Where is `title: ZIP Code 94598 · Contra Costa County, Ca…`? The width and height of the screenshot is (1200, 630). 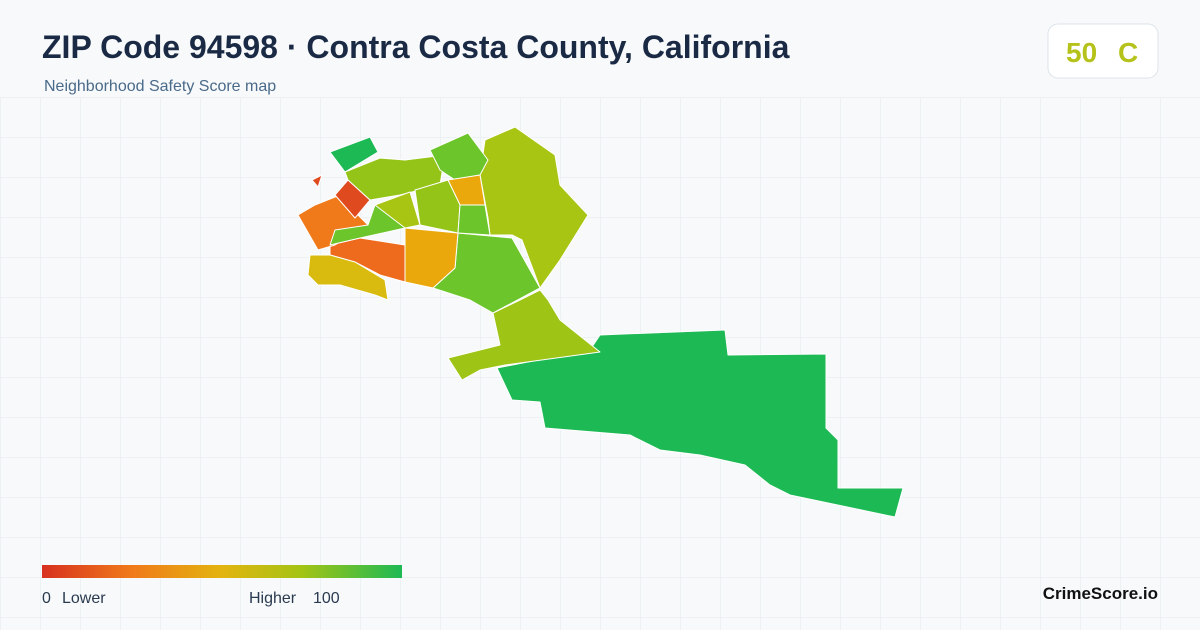 title: ZIP Code 94598 · Contra Costa County, Ca… is located at coordinates (416, 47).